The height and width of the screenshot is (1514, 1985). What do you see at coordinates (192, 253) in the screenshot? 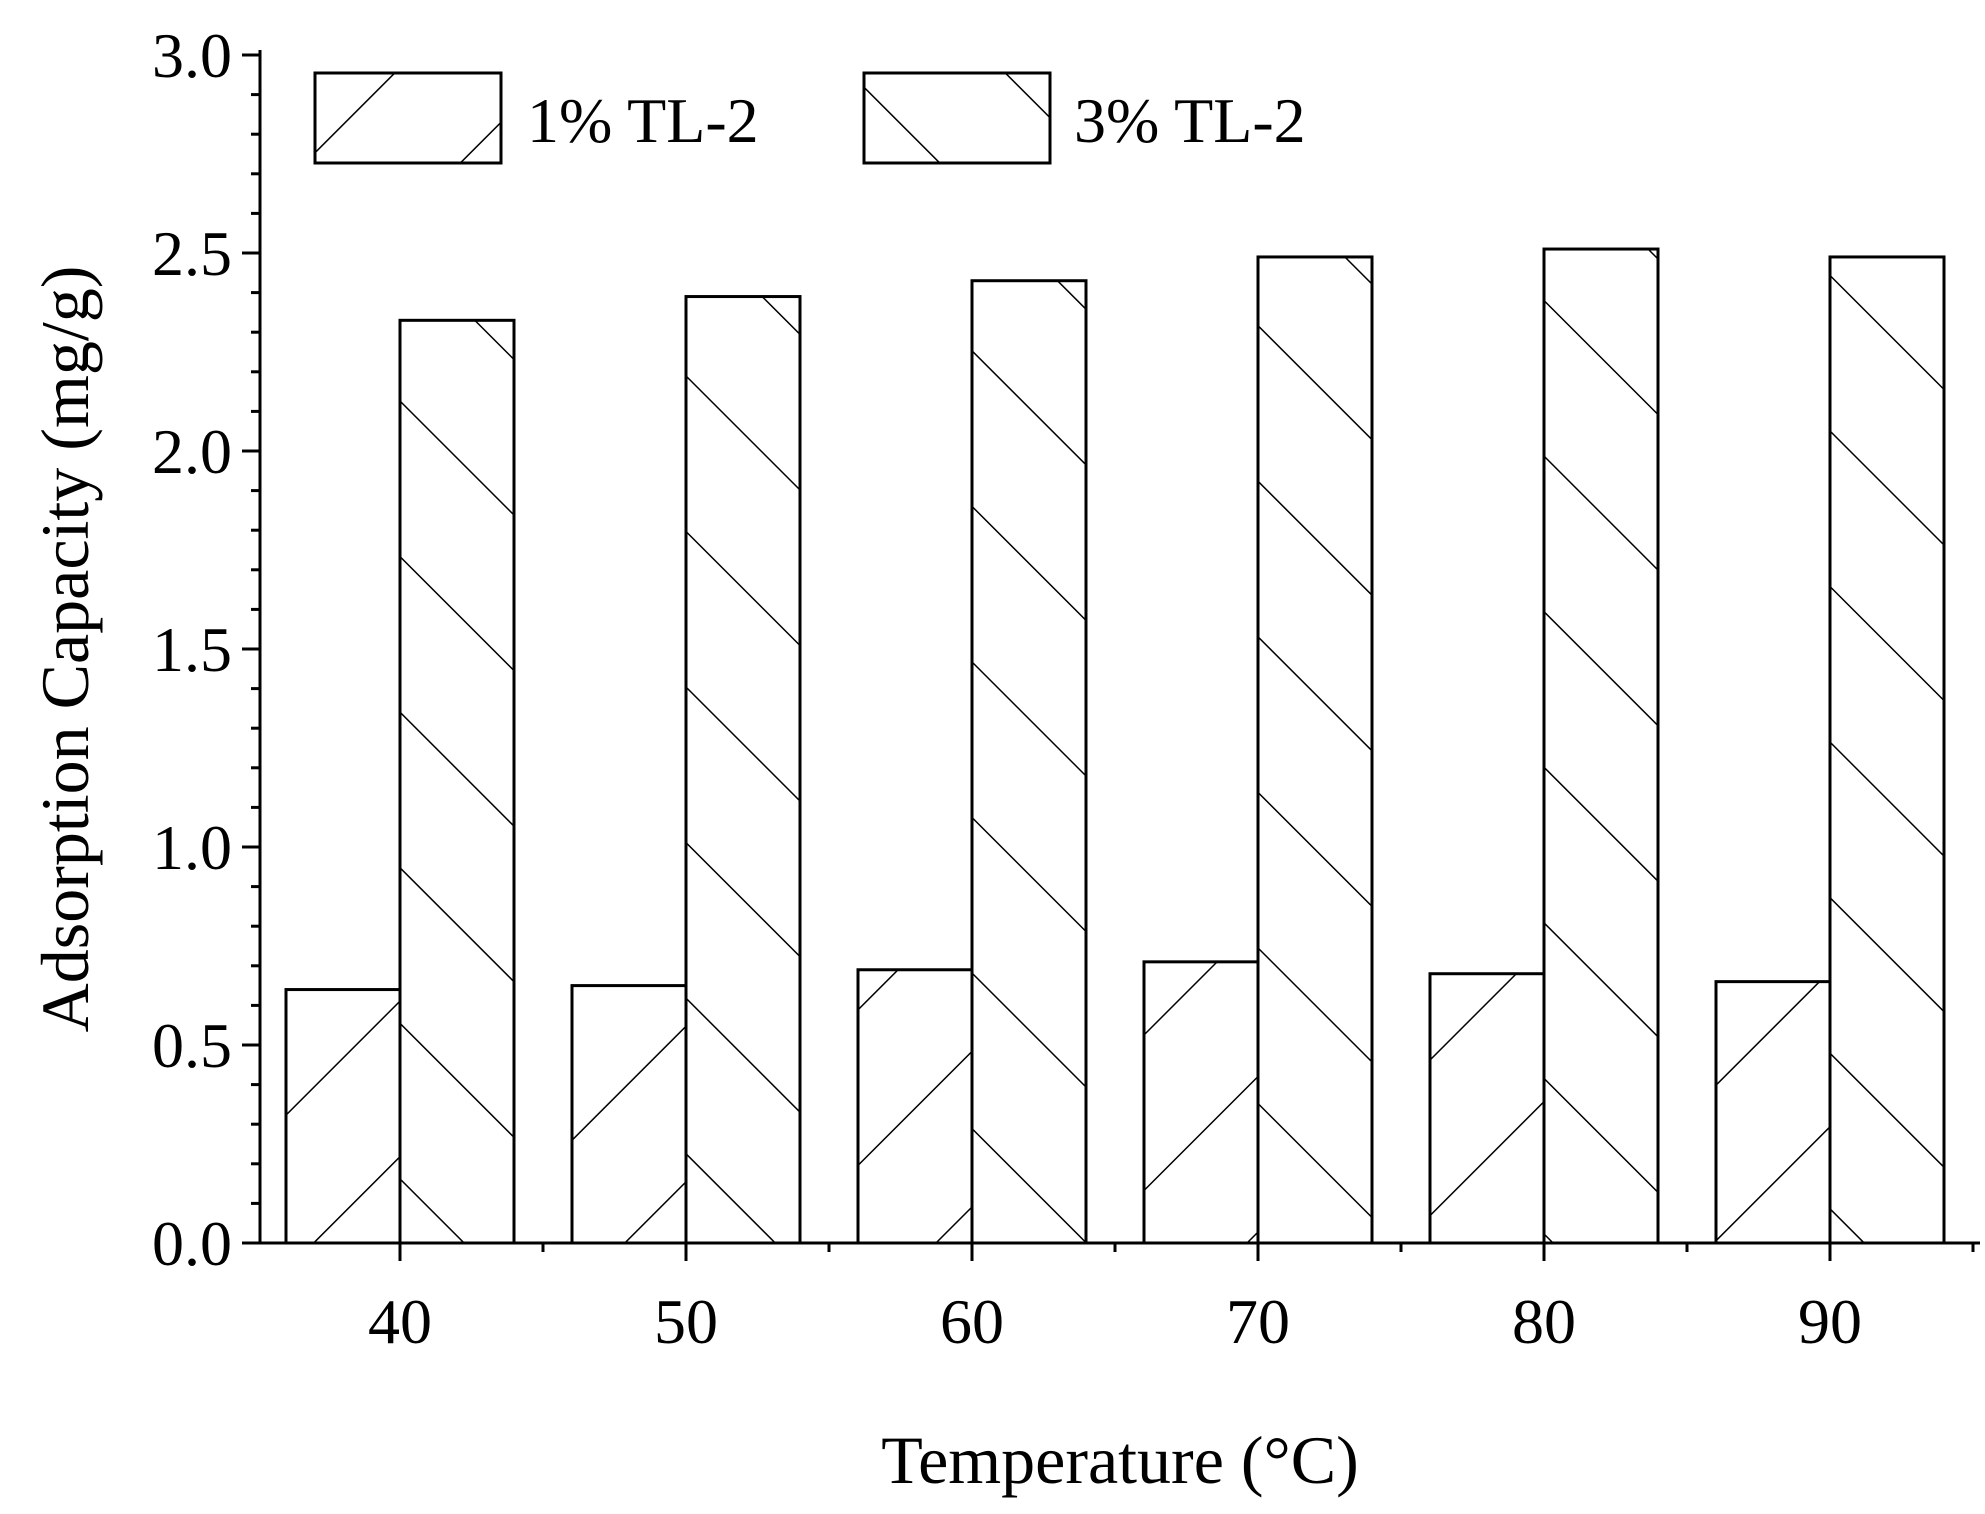
I see `y-tick-label: 2.5` at bounding box center [192, 253].